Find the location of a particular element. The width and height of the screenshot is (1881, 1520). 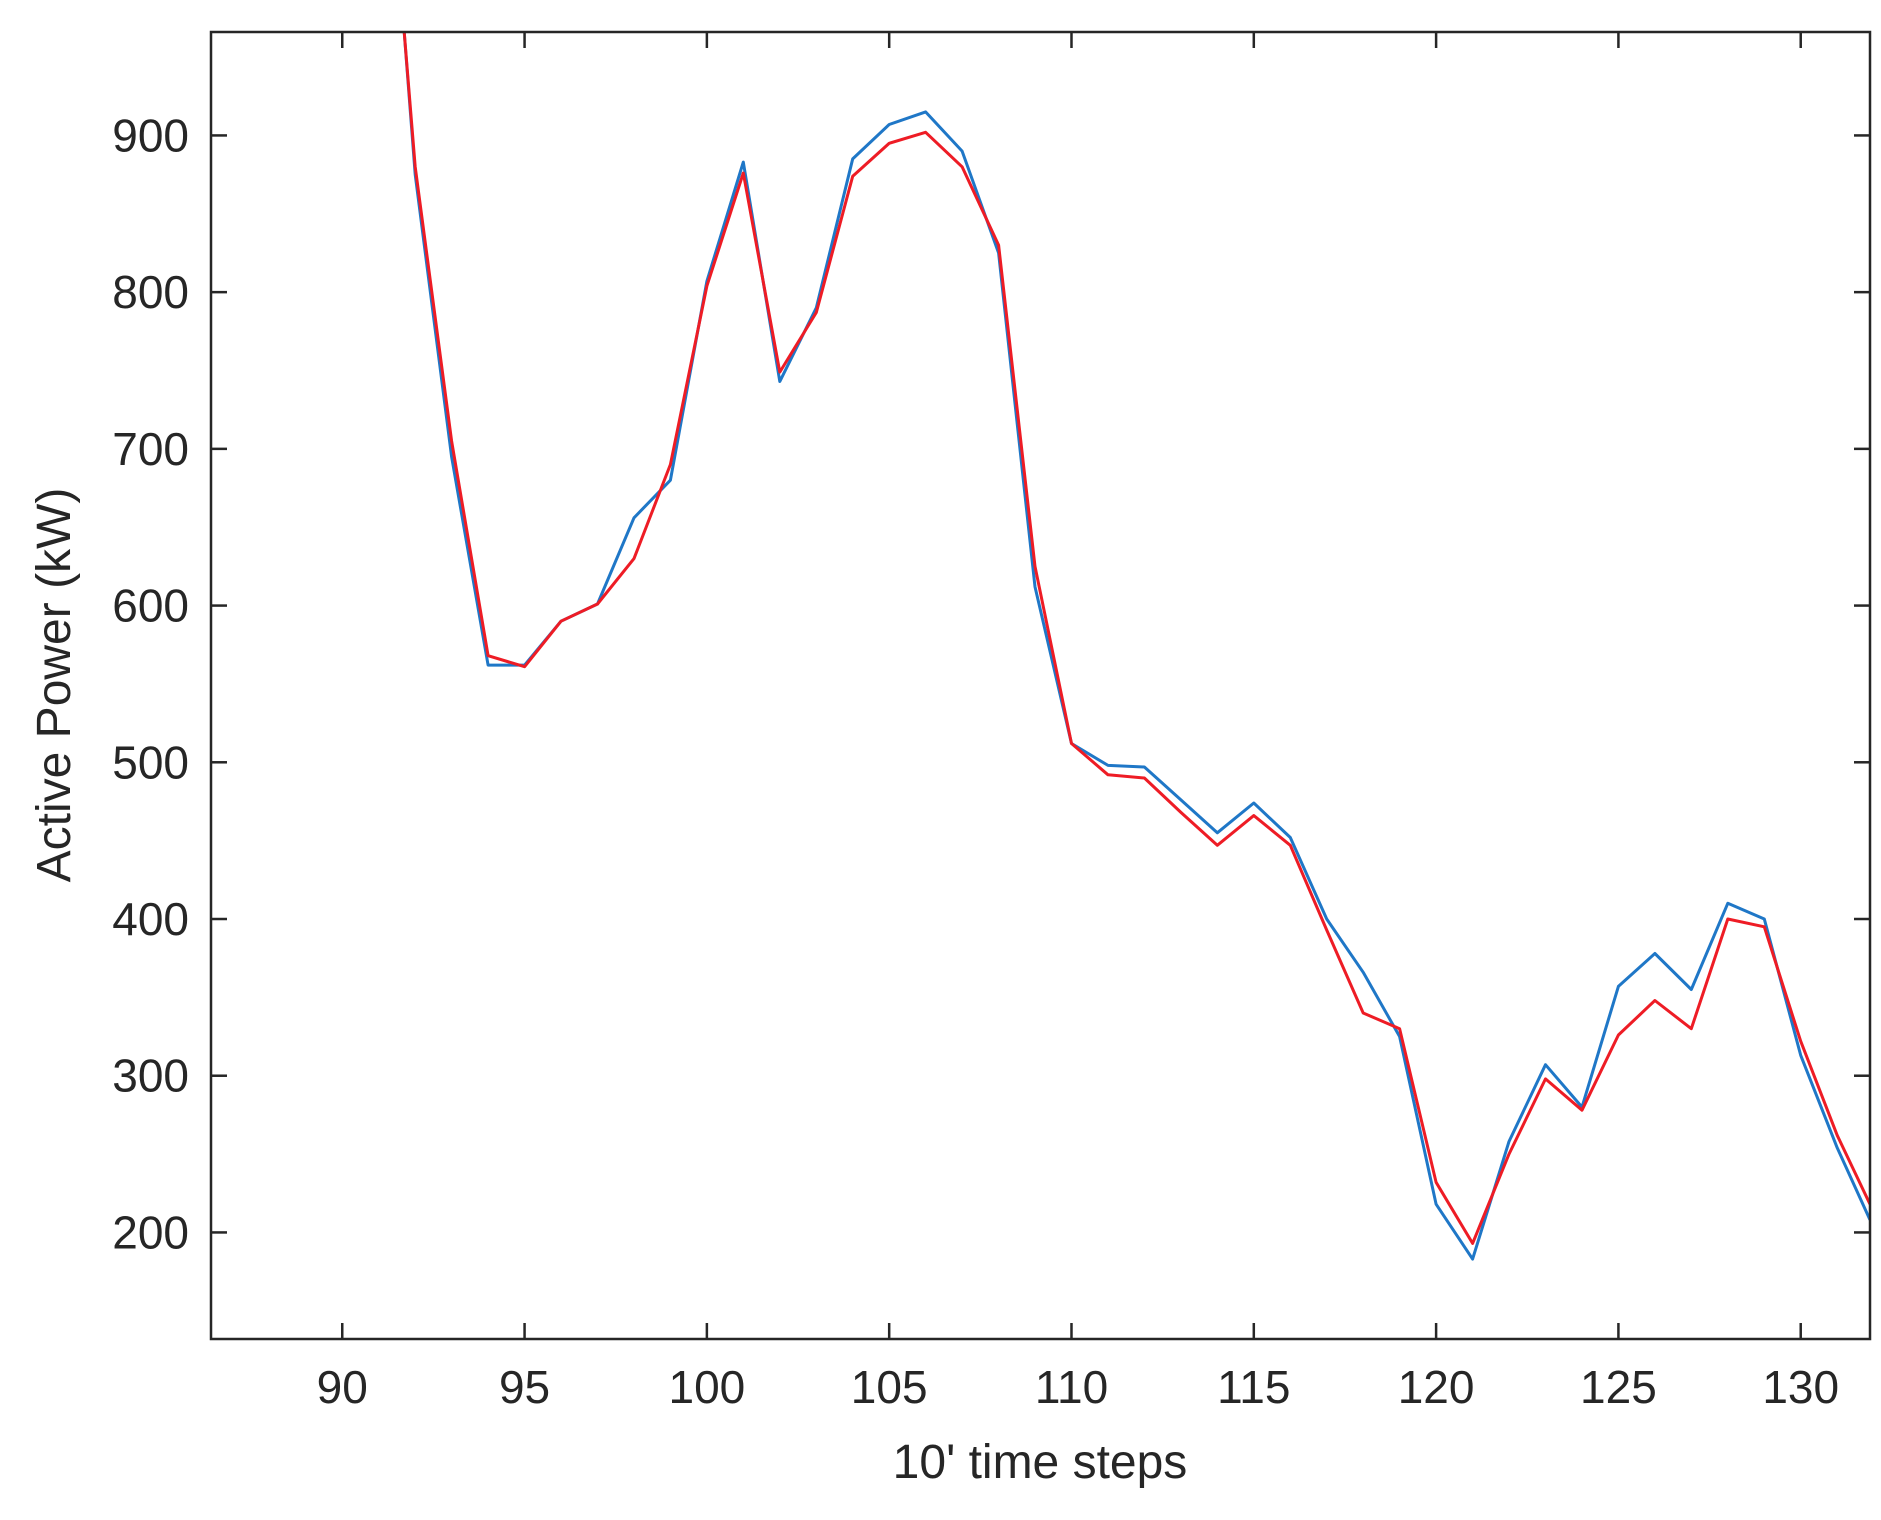

x-tick-label: 100 is located at coordinates (707, 1387).